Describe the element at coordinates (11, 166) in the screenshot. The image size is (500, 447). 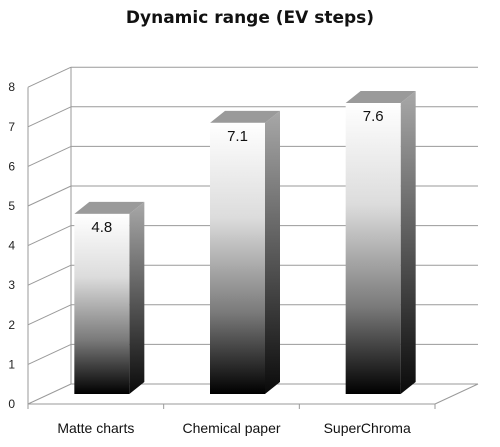
I see `y-tick-label: 6` at that location.